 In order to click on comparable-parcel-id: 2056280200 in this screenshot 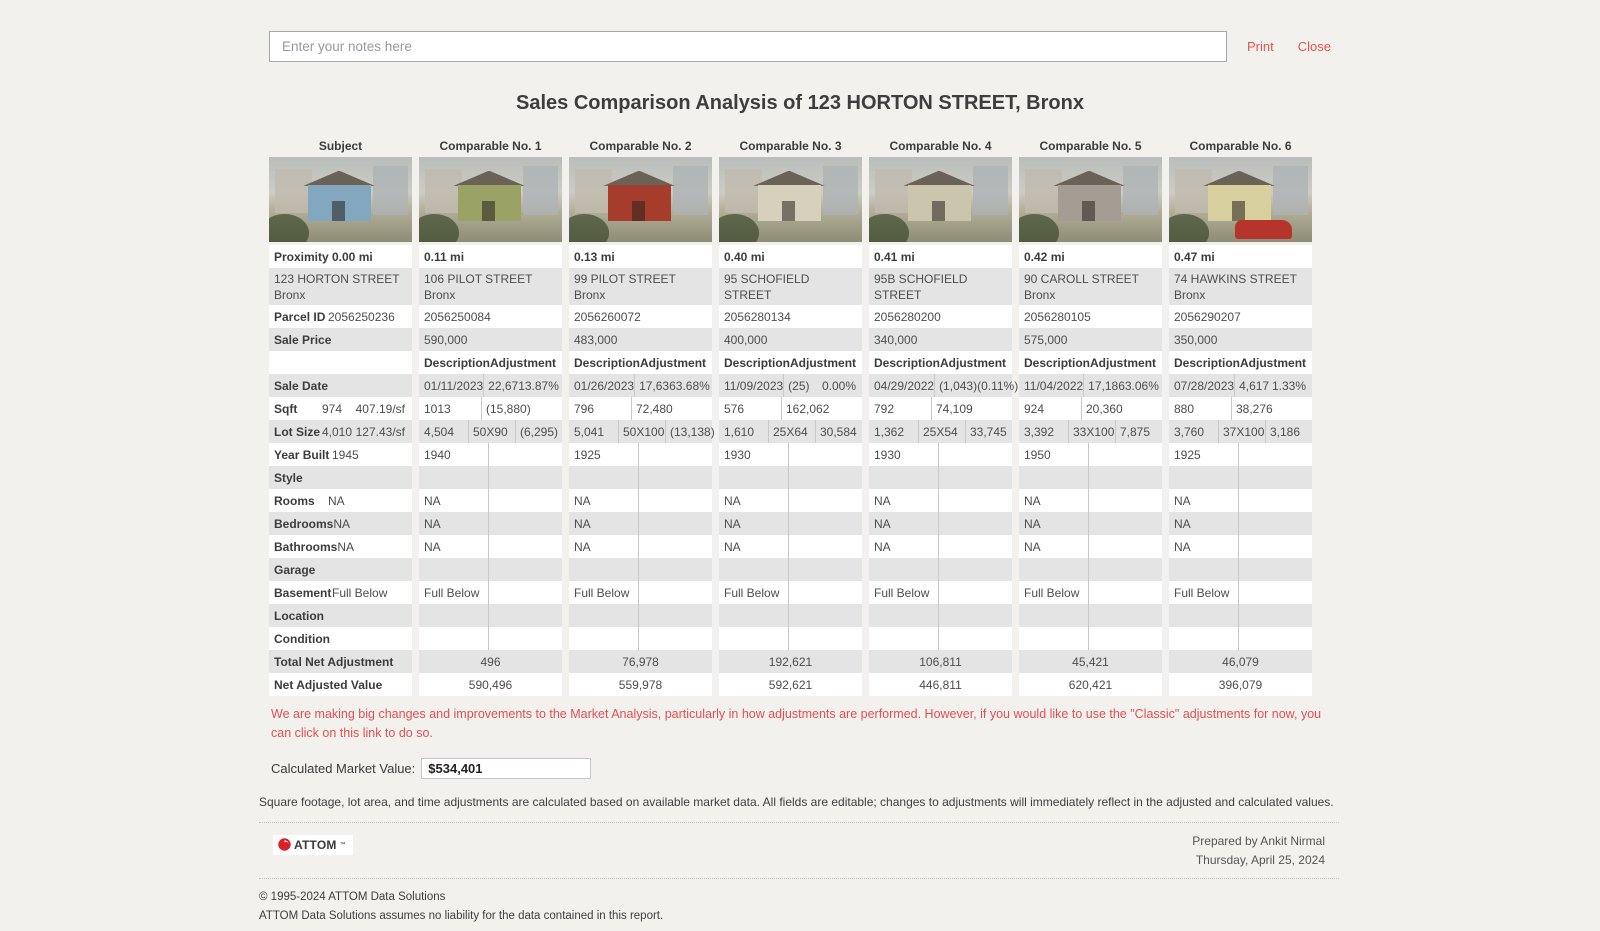, I will do `click(940, 316)`.